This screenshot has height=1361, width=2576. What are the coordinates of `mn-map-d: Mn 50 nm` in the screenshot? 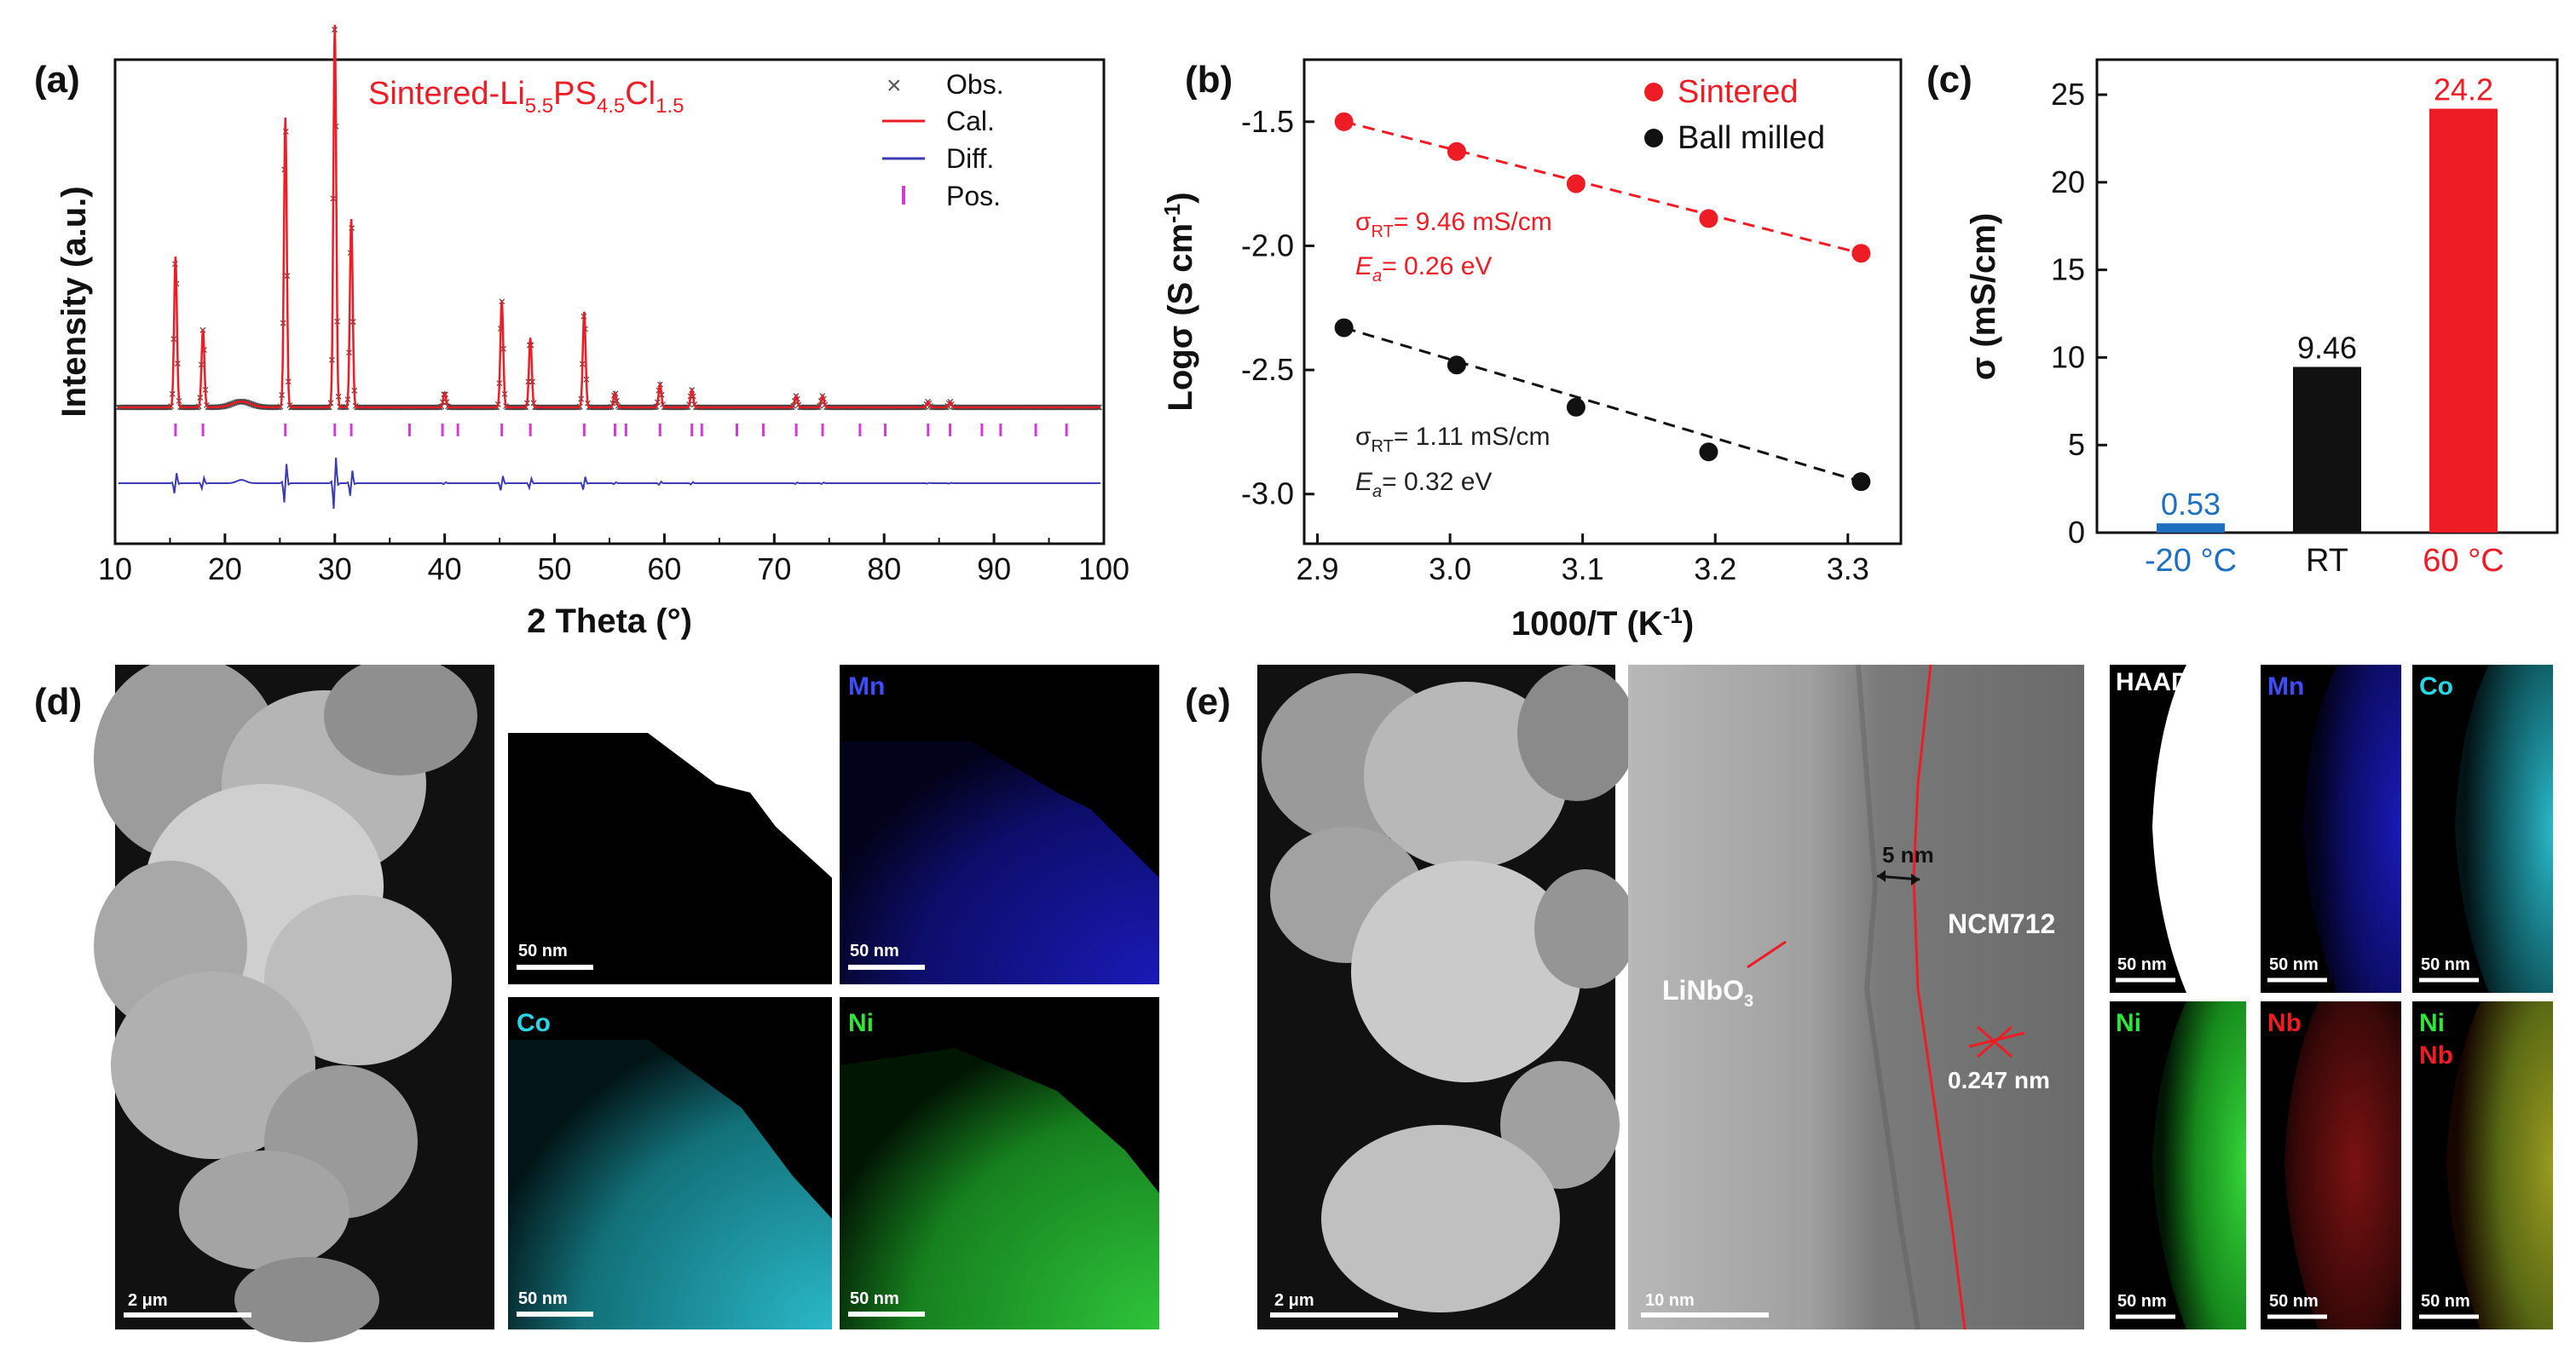 It's located at (999, 824).